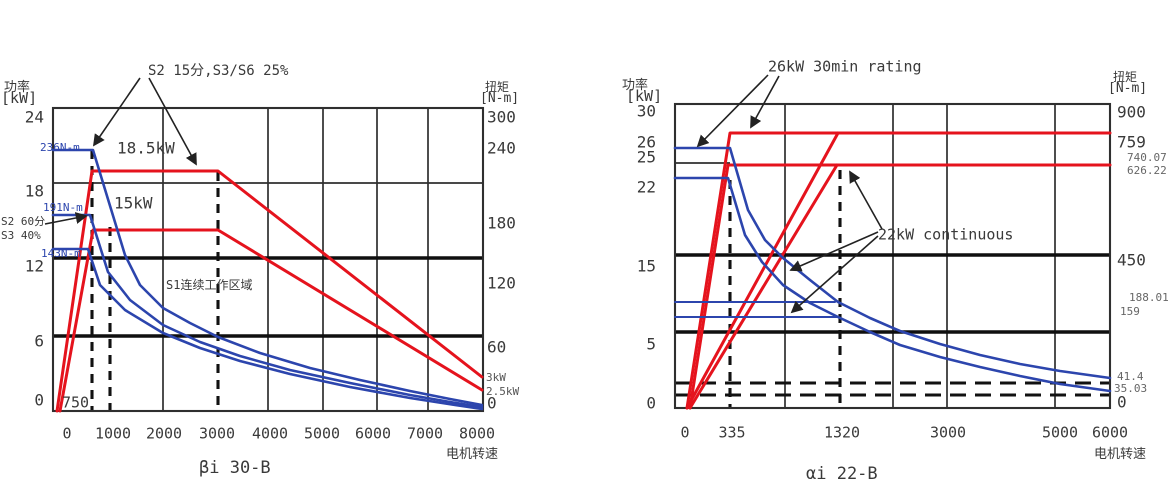 Image resolution: width=1170 pixels, height=491 pixels. Describe the element at coordinates (646, 111) in the screenshot. I see `y-left-tick-label: 30` at that location.